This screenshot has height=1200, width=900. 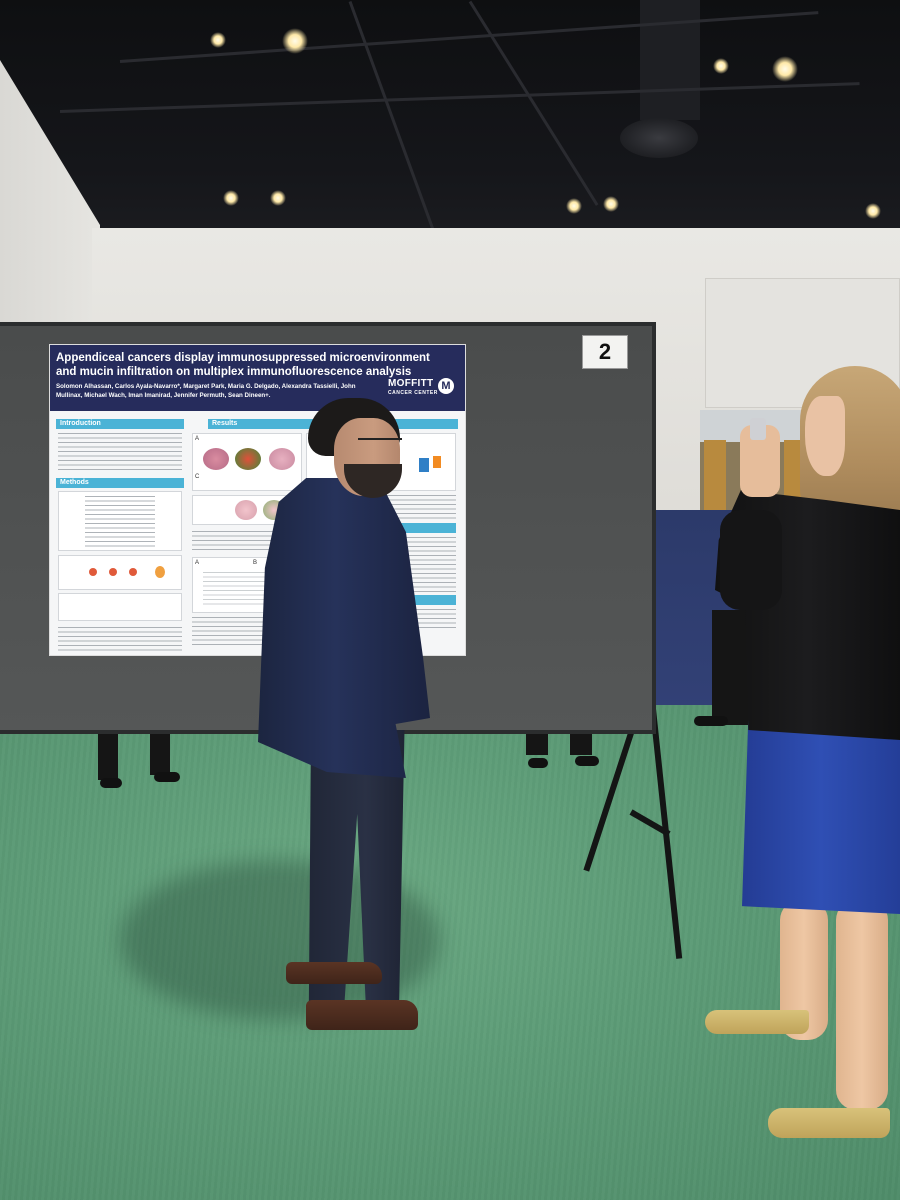 I want to click on section-introduction: Introduction, so click(x=120, y=424).